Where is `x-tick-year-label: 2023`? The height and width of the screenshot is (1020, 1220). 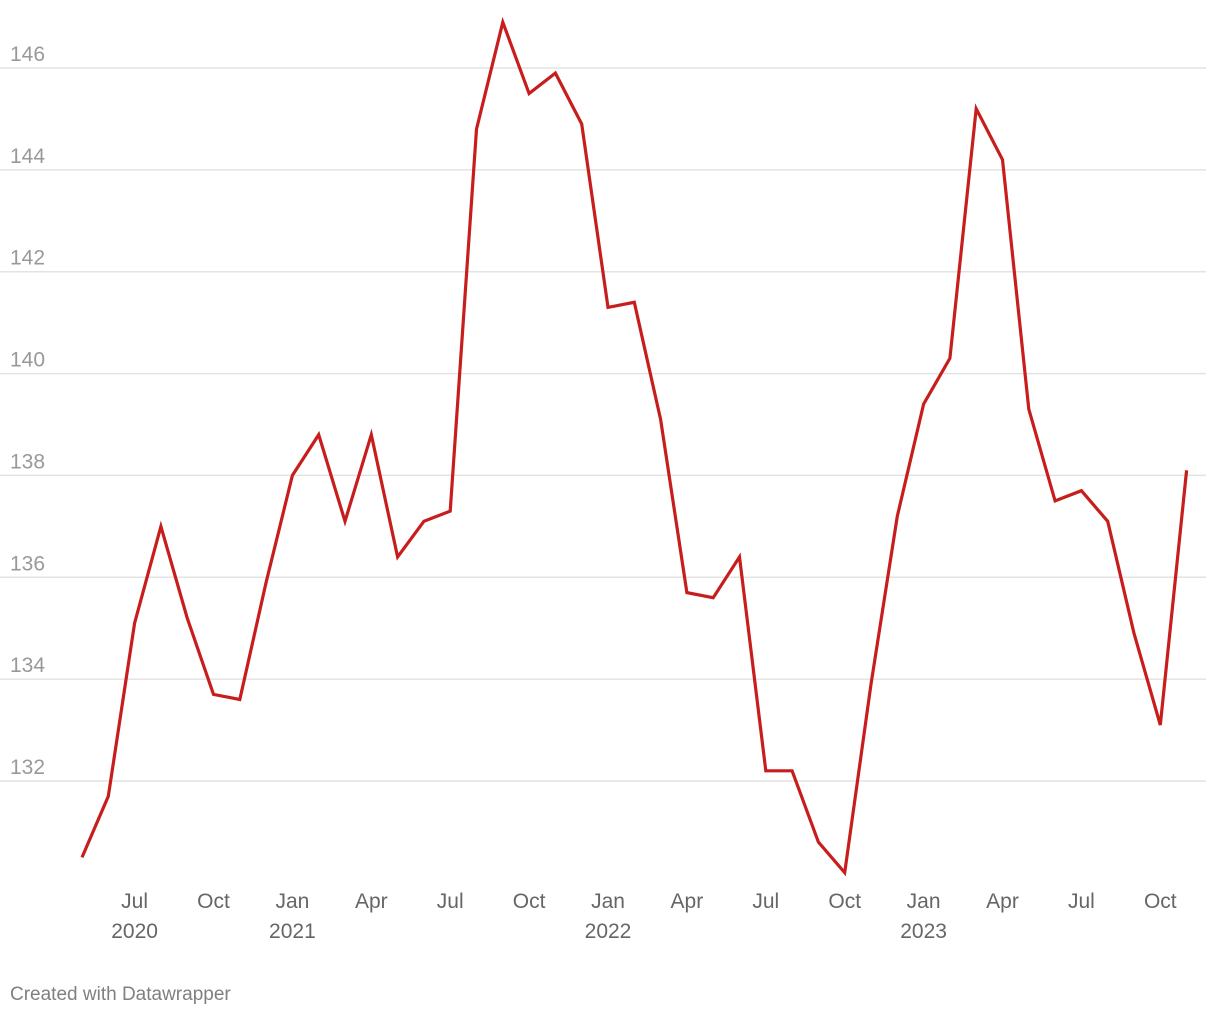
x-tick-year-label: 2023 is located at coordinates (923, 931).